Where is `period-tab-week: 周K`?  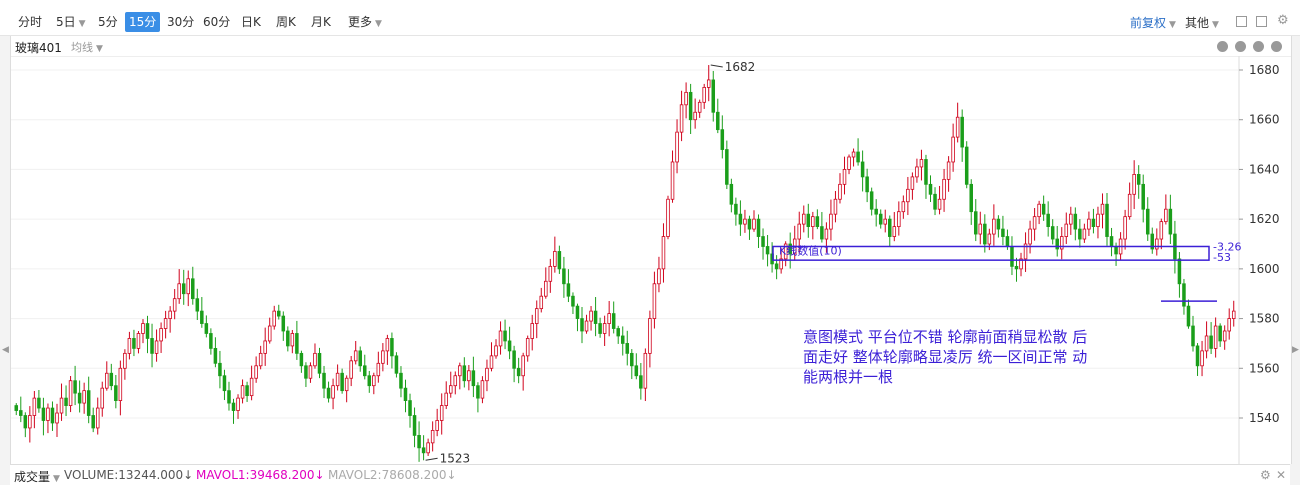 period-tab-week: 周K is located at coordinates (286, 22).